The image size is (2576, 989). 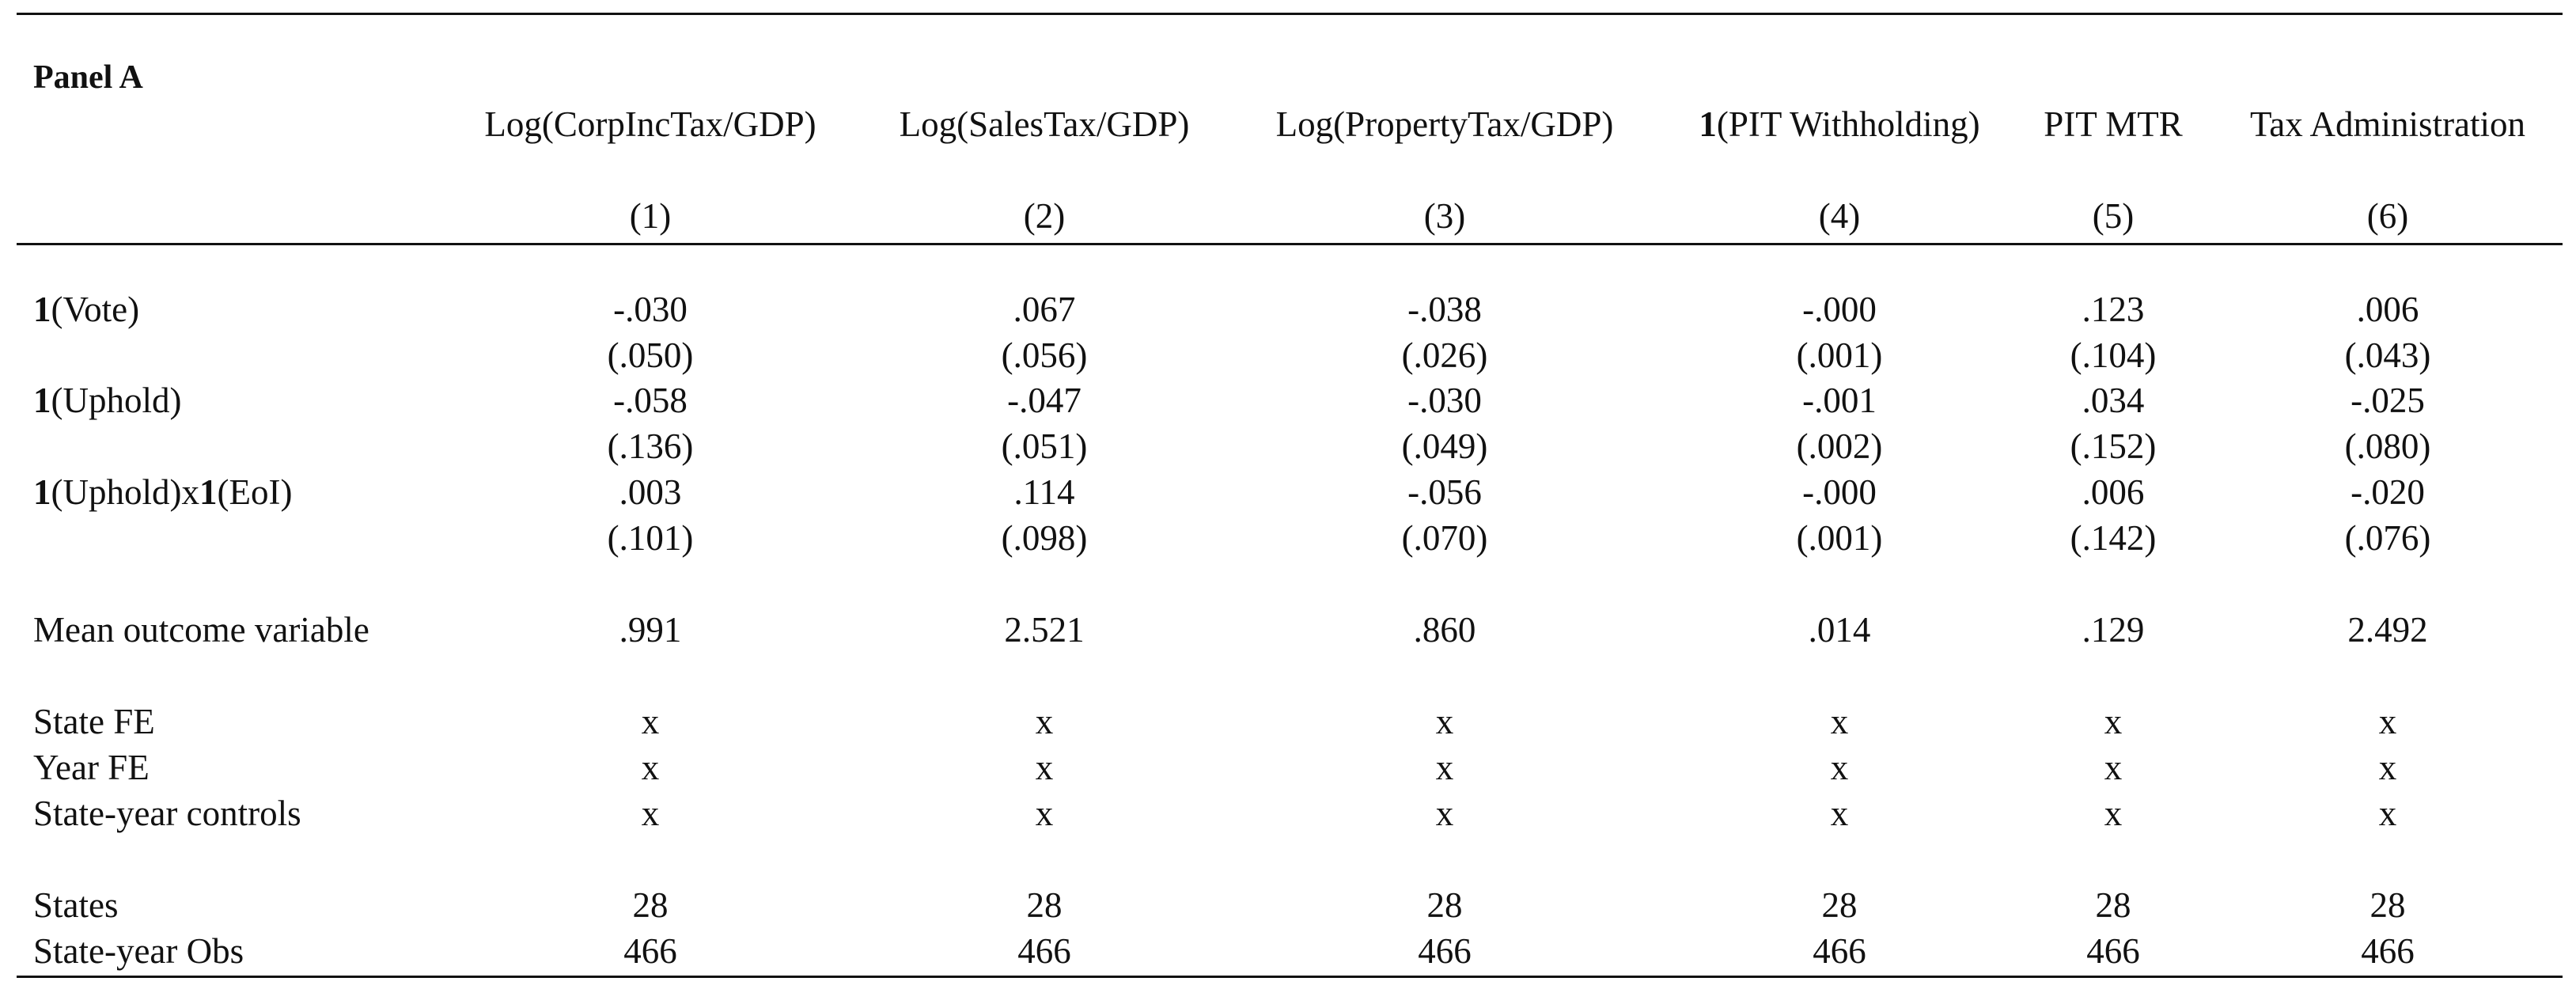 What do you see at coordinates (1839, 124) in the screenshot?
I see `col-header-4: 1(PIT Withholding)` at bounding box center [1839, 124].